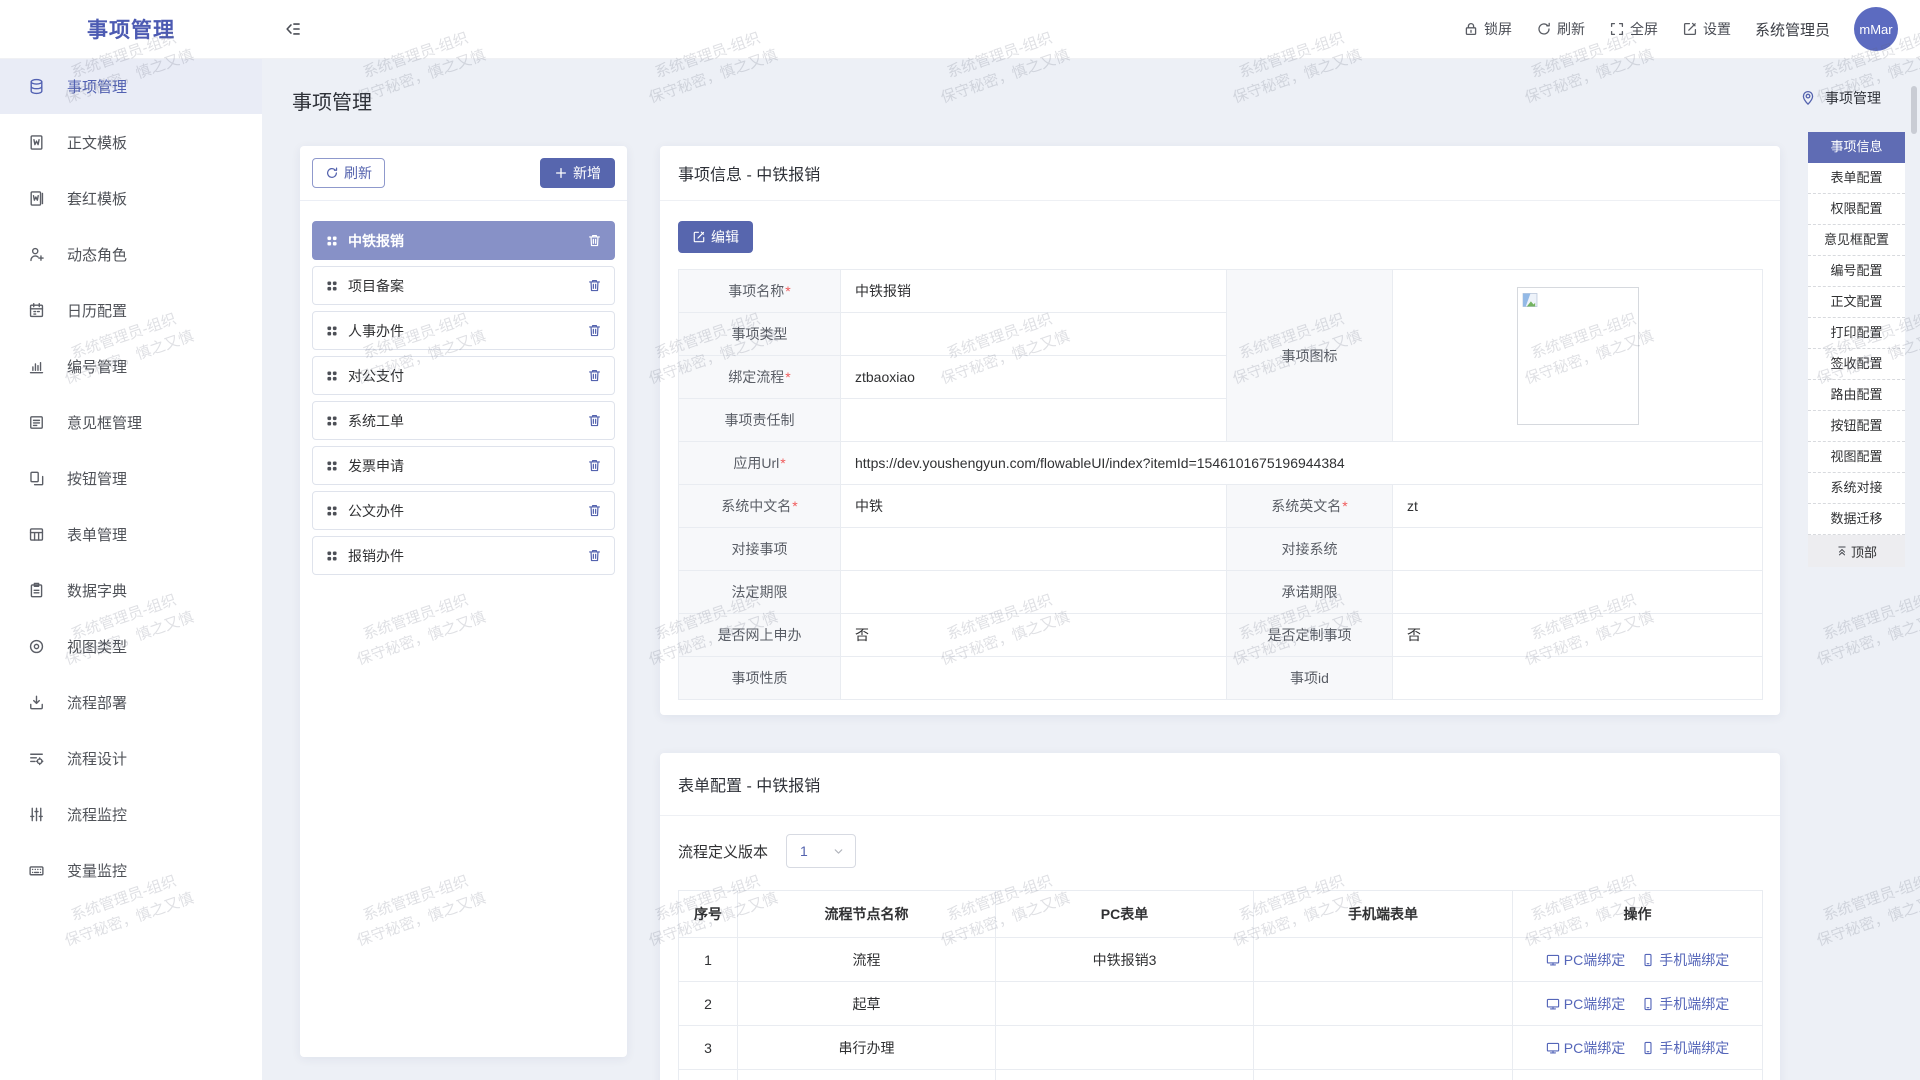  Describe the element at coordinates (1309, 506) in the screenshot. I see `field-label: 系统英文名*` at that location.